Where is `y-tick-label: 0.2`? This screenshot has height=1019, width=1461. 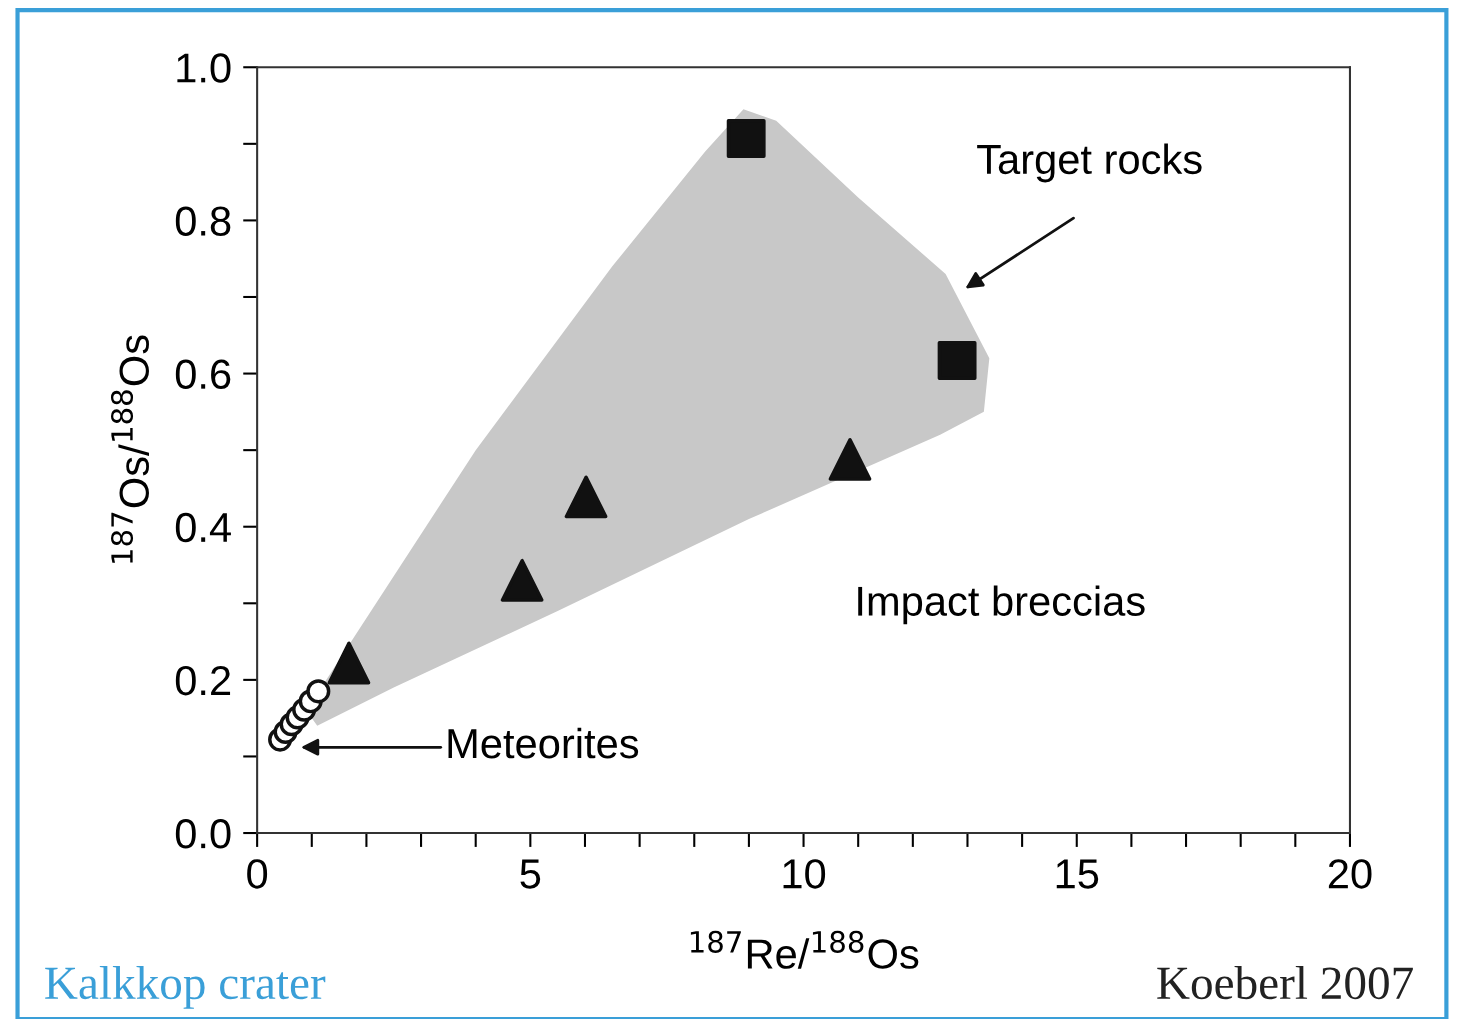
y-tick-label: 0.2 is located at coordinates (203, 680).